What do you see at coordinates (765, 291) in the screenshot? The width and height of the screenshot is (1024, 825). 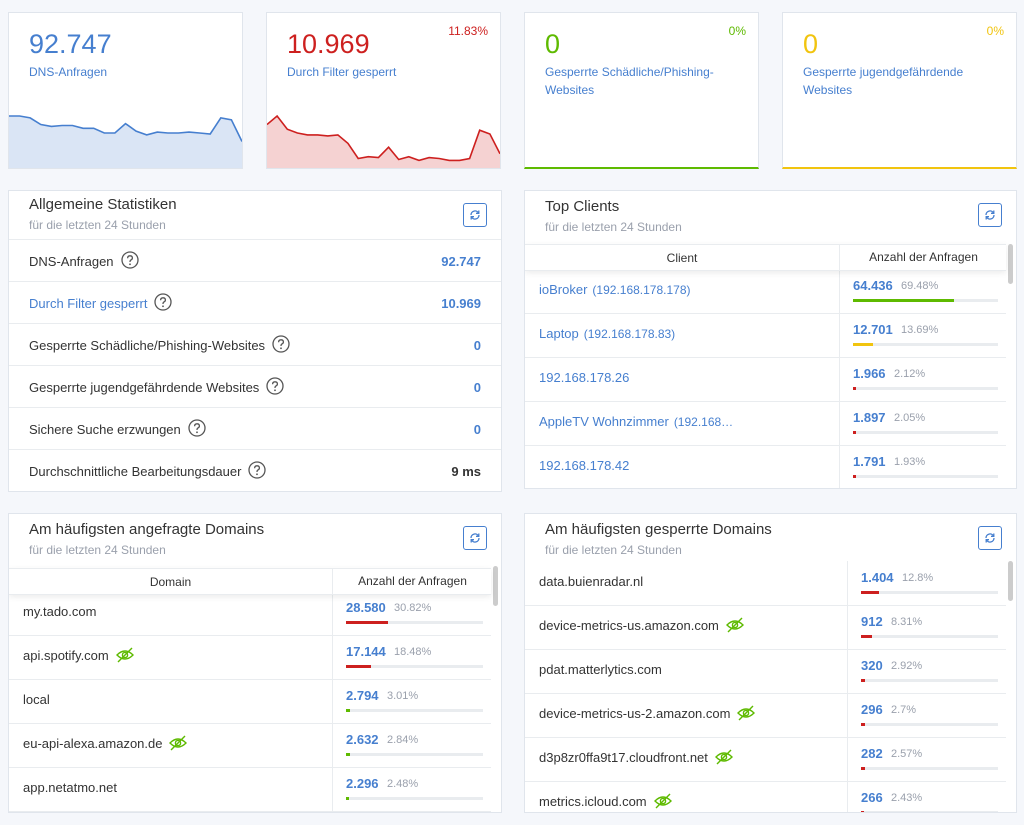 I see `table-row: ioBroker (192.168.178.178) 64.436 69.48%` at bounding box center [765, 291].